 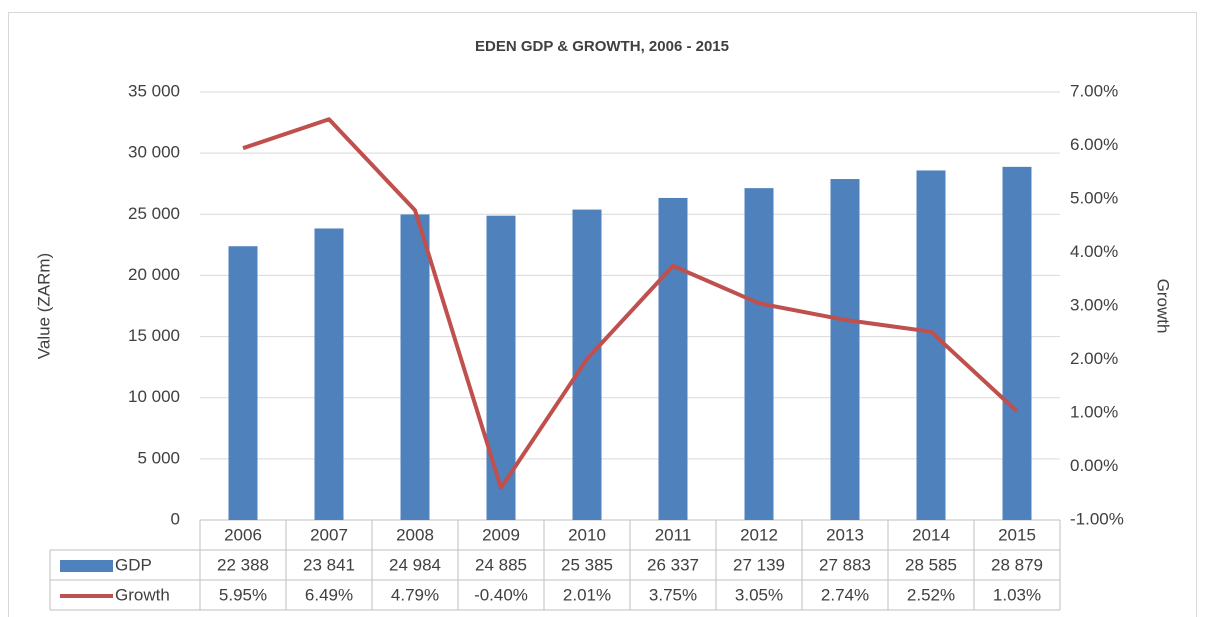 What do you see at coordinates (931, 564) in the screenshot?
I see `table-value: 28 585` at bounding box center [931, 564].